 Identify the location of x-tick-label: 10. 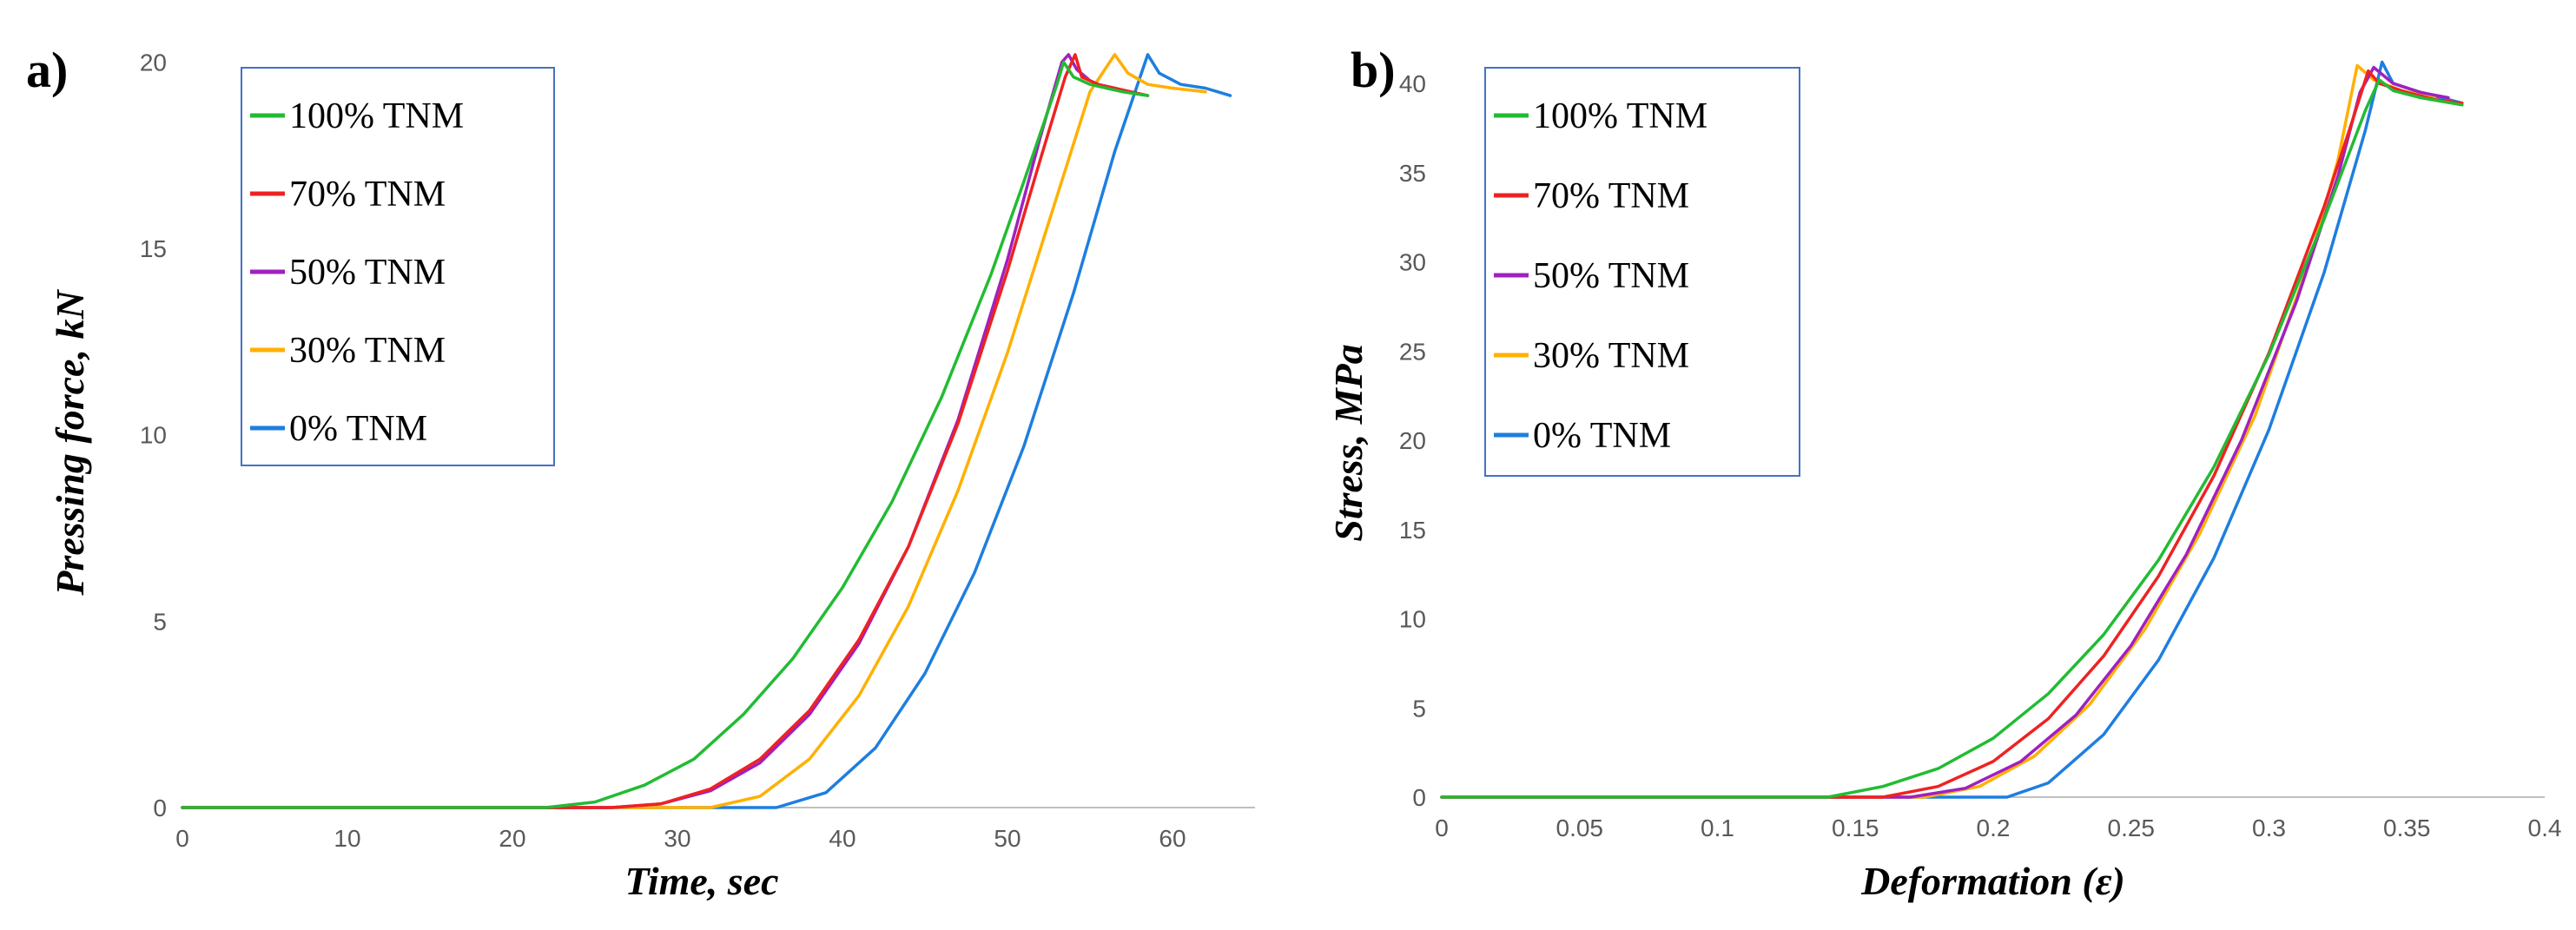
(347, 838).